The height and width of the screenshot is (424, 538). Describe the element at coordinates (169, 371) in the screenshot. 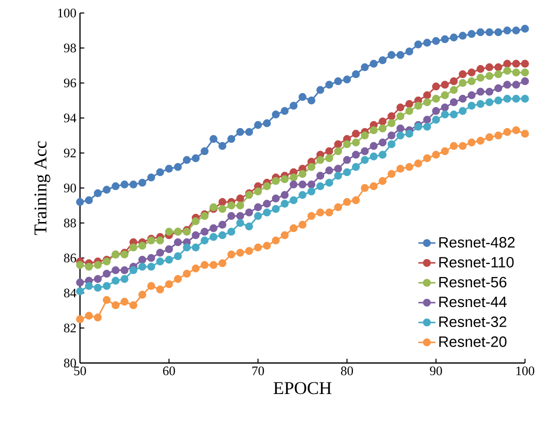

I see `x-tick-label: 60` at that location.